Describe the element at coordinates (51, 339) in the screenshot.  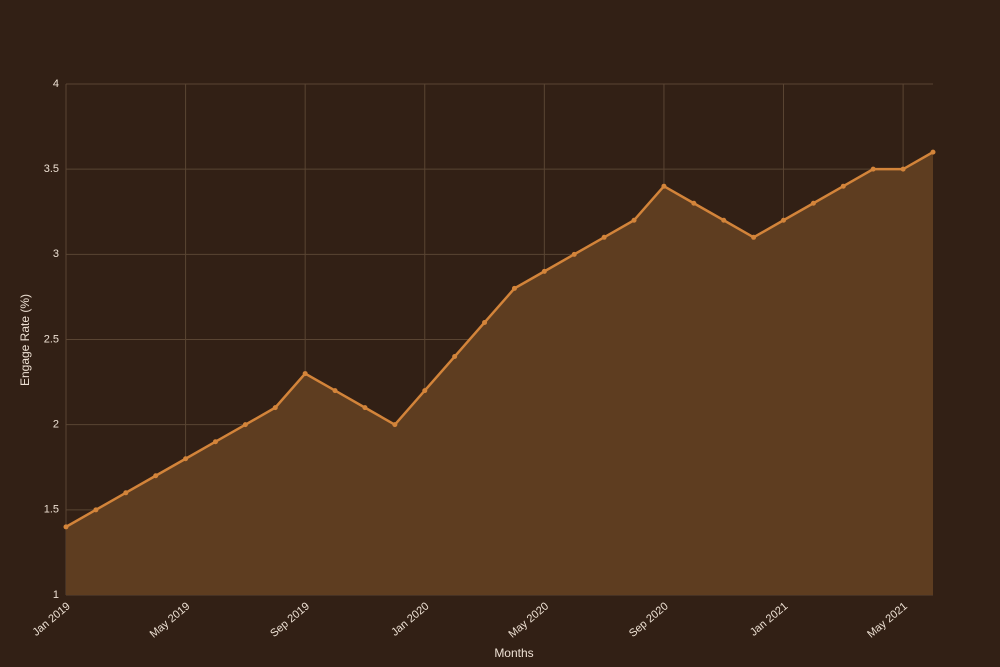
I see `y-tick-label: 2.5` at that location.